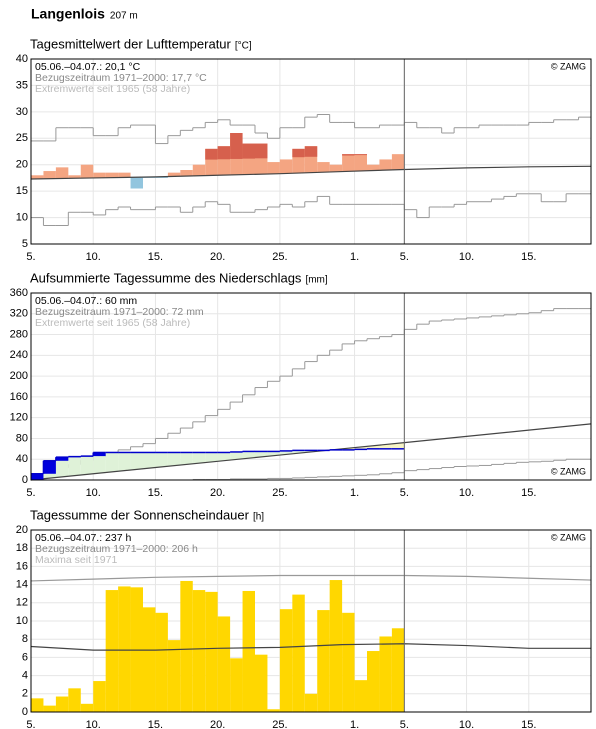 The image size is (596, 729). What do you see at coordinates (116, 549) in the screenshot?
I see `legend-text: Bezugszeitraum 1971–2000: 206 h` at bounding box center [116, 549].